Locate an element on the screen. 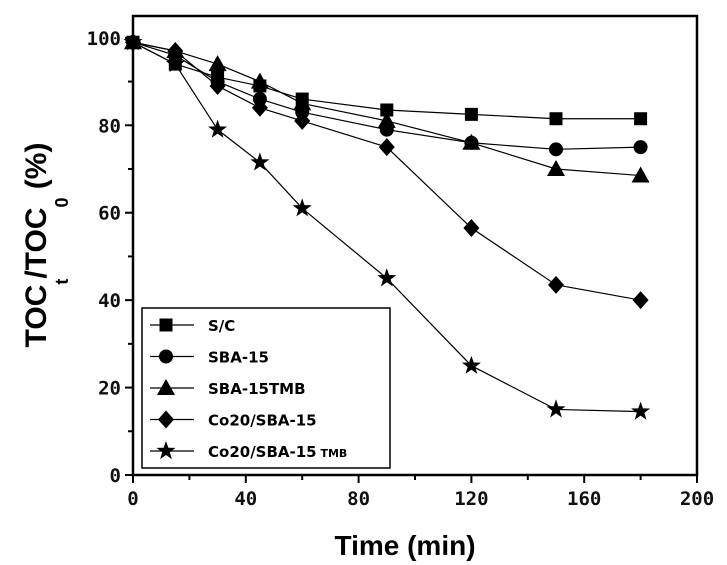  x-tick-label: 120 is located at coordinates (471, 499).